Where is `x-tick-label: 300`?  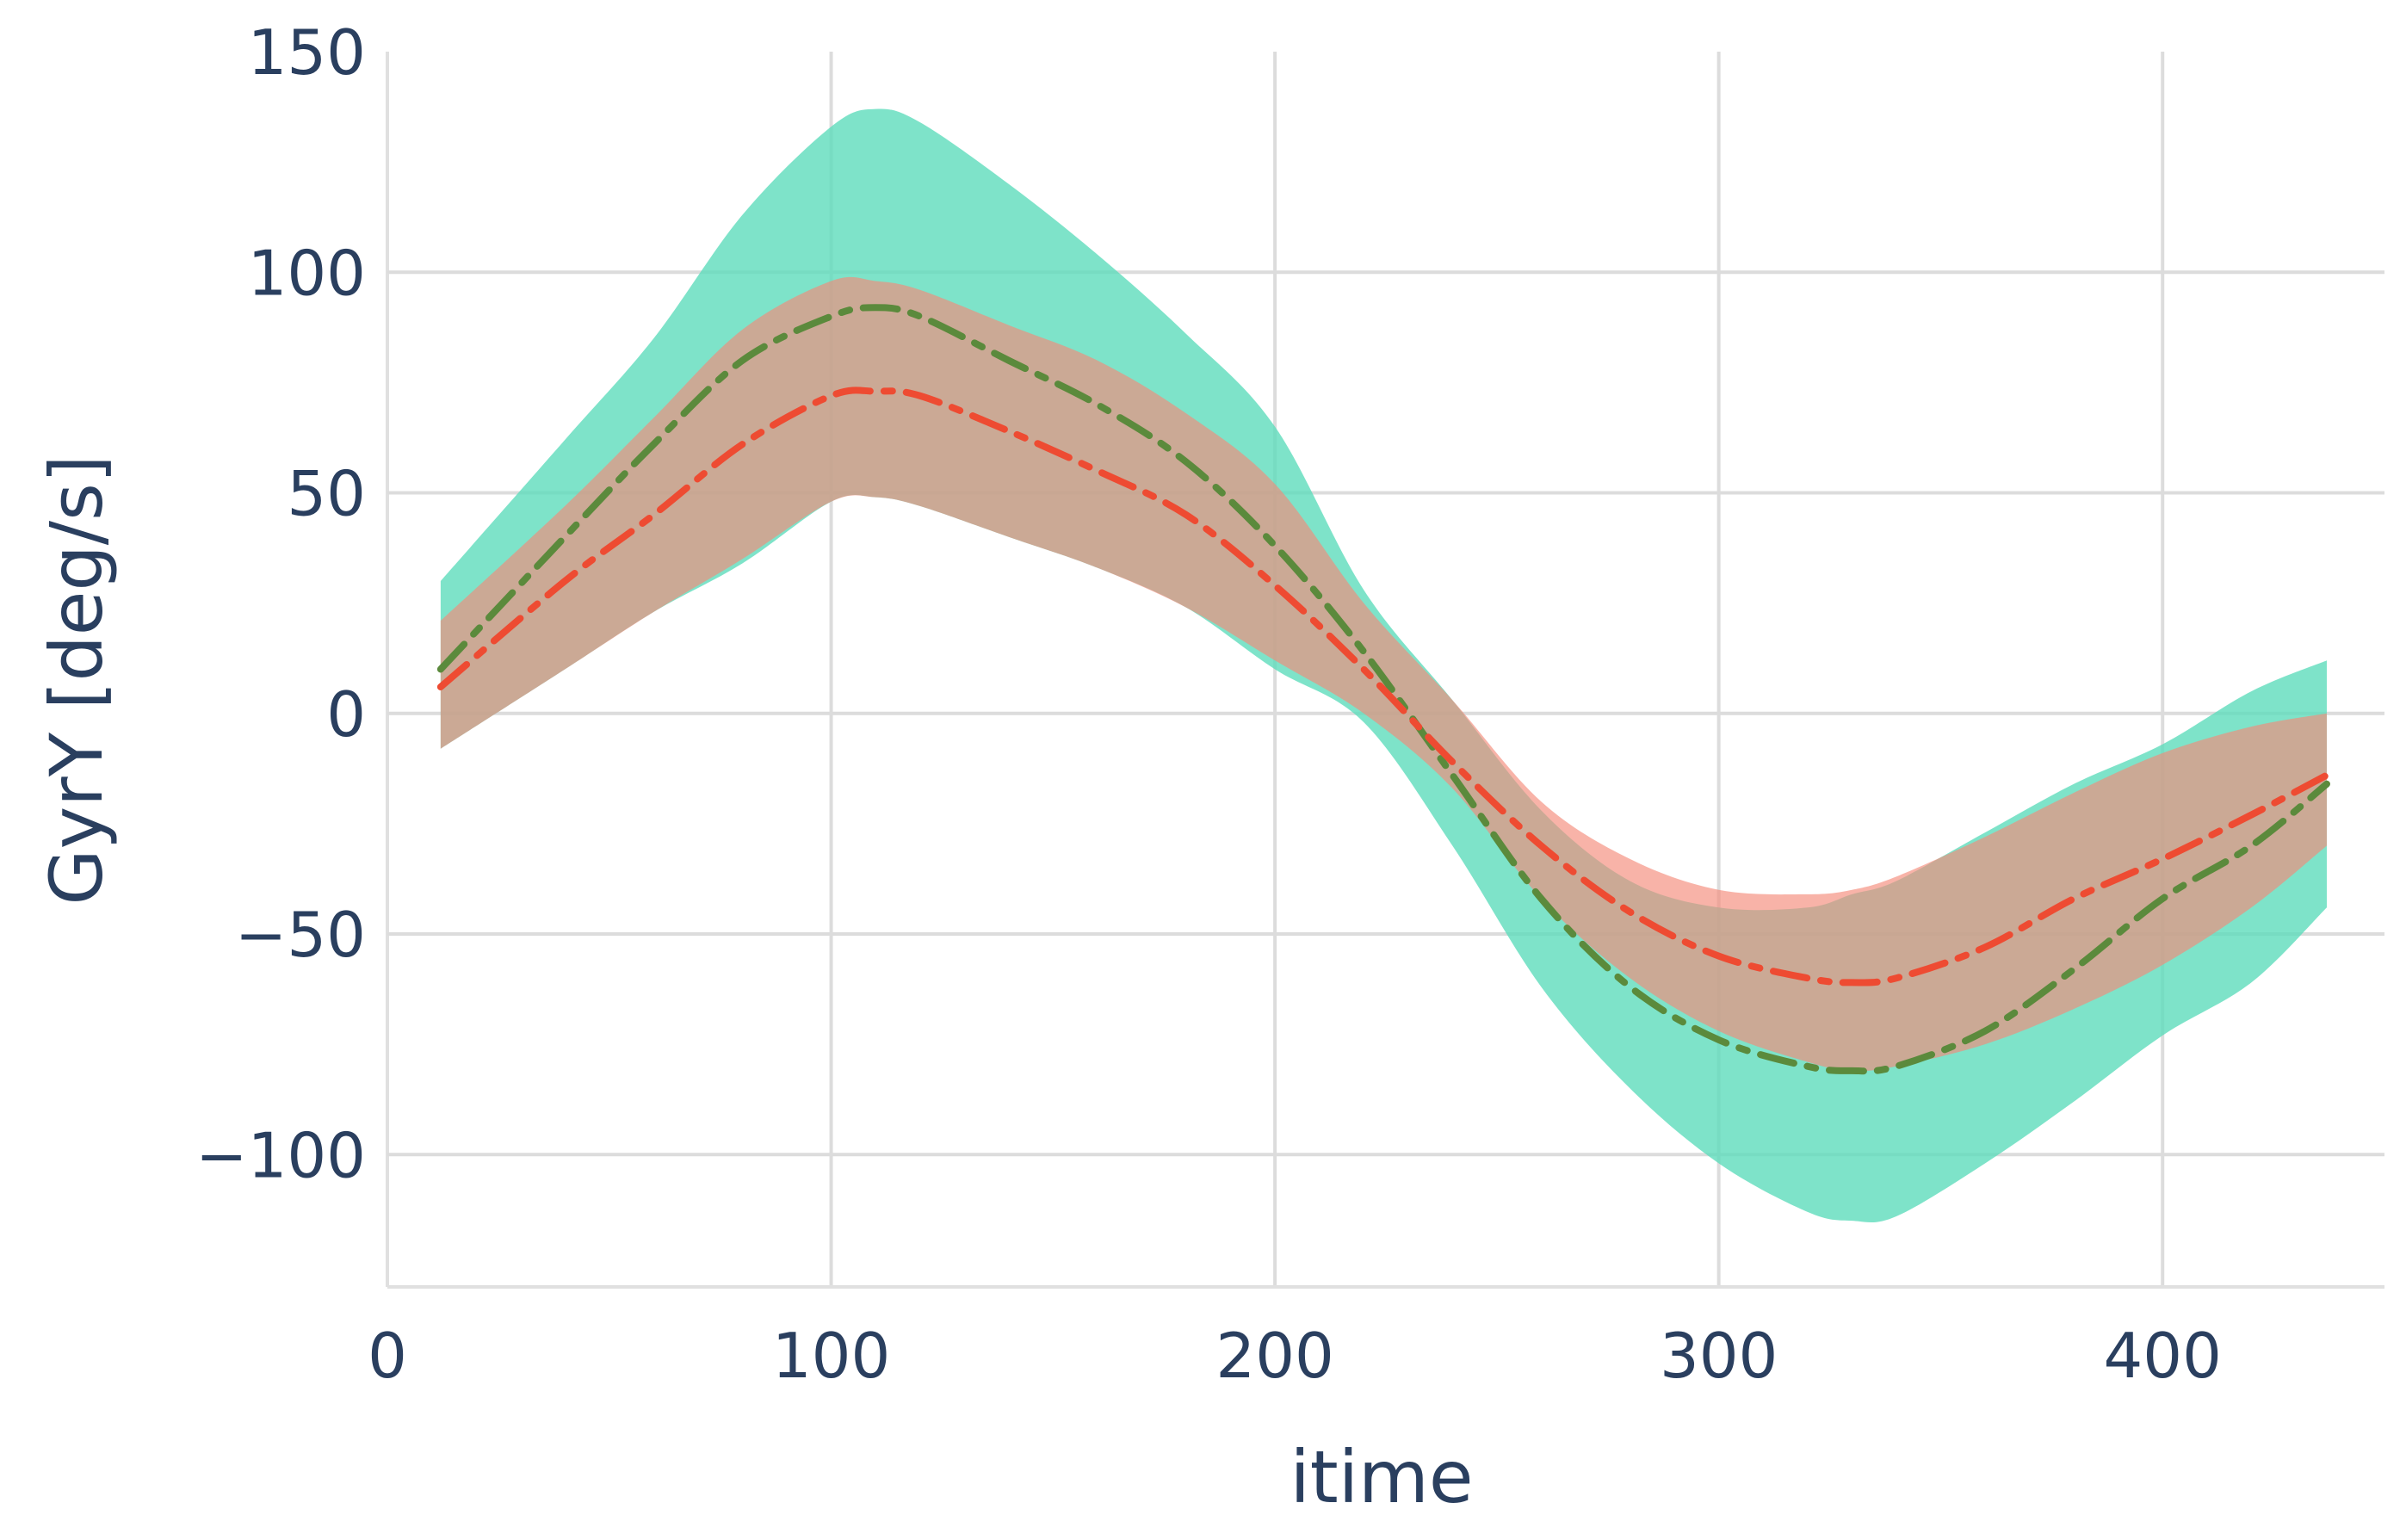 x-tick-label: 300 is located at coordinates (1719, 1356).